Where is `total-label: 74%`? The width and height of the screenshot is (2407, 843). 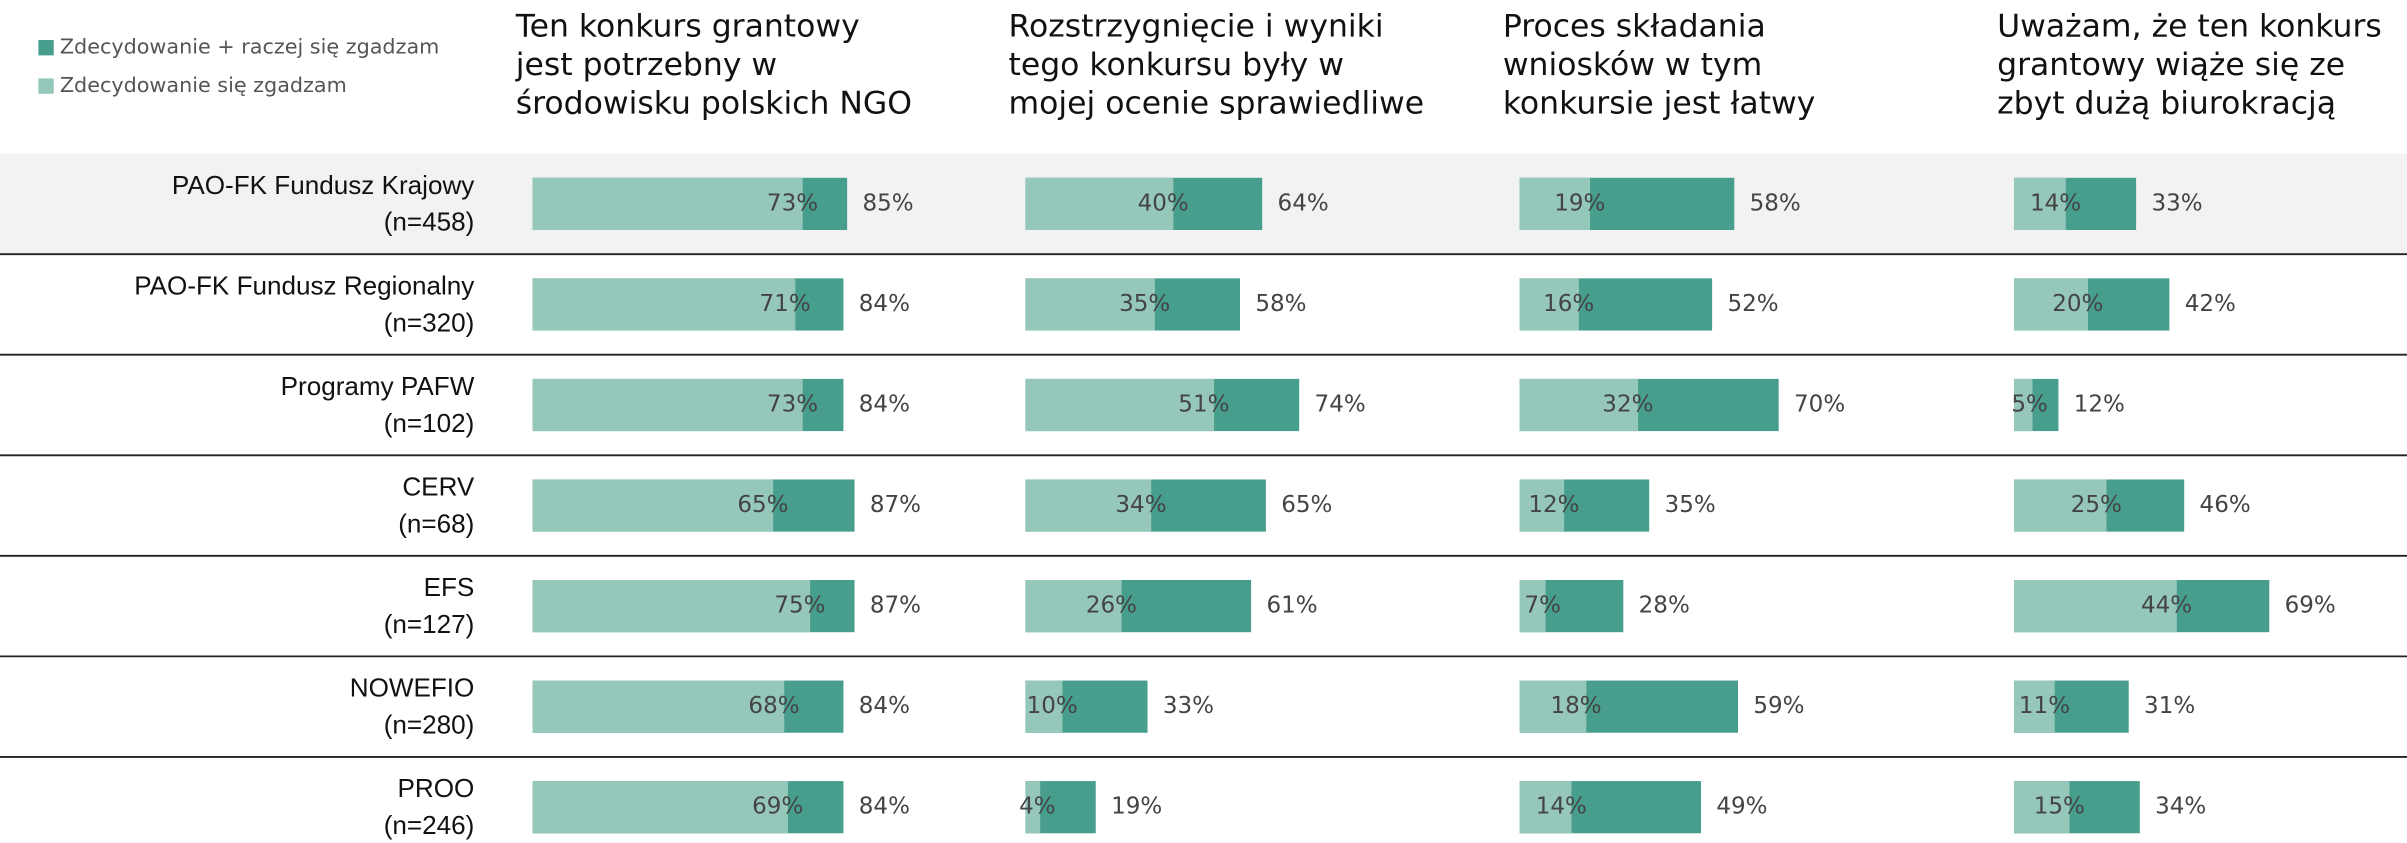 total-label: 74% is located at coordinates (1340, 404).